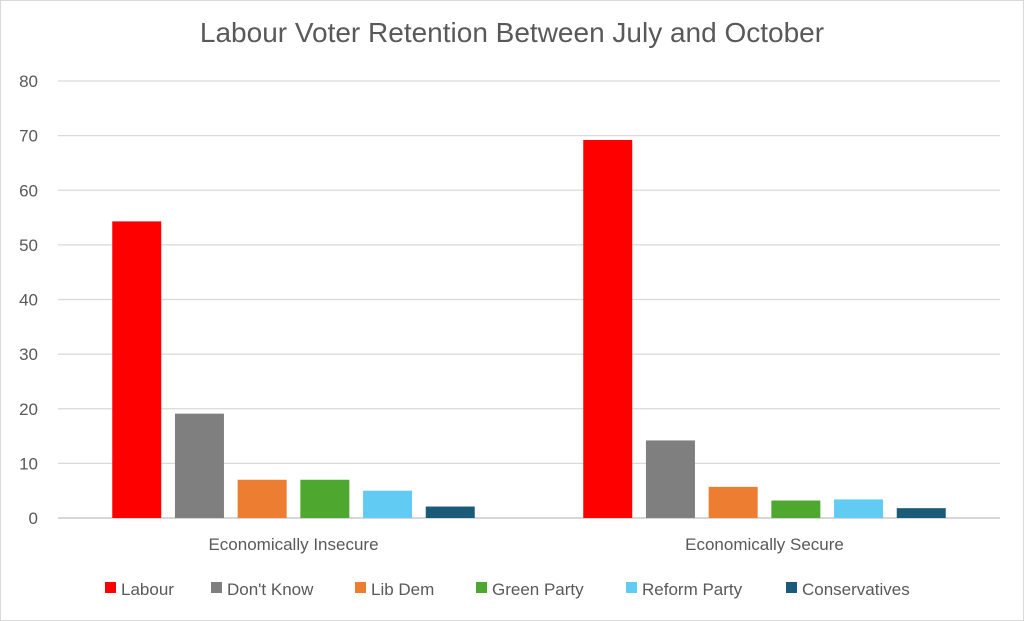 Image resolution: width=1024 pixels, height=621 pixels. What do you see at coordinates (28, 136) in the screenshot?
I see `y-tick-label: 70` at bounding box center [28, 136].